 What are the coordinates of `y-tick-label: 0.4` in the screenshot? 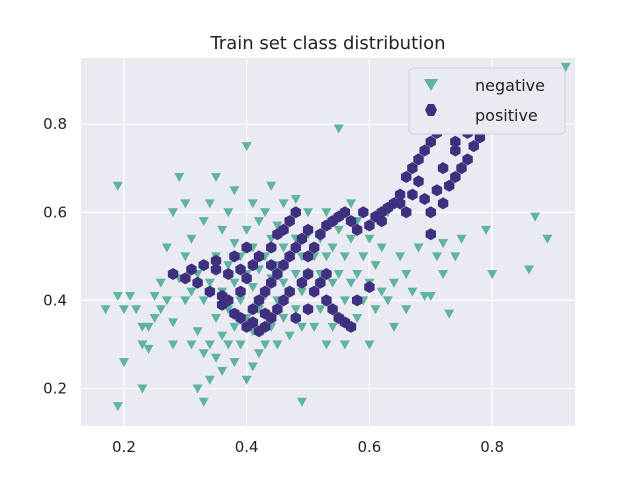 It's located at (55, 300).